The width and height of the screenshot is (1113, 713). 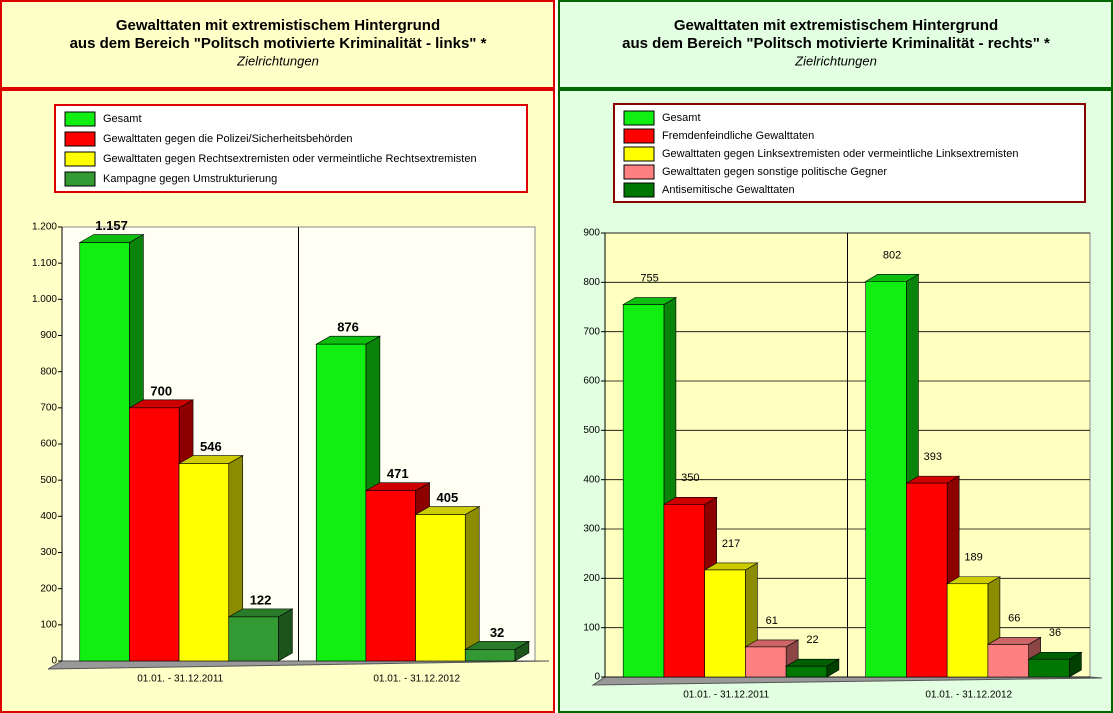 What do you see at coordinates (892, 255) in the screenshot?
I see `data-label: 802` at bounding box center [892, 255].